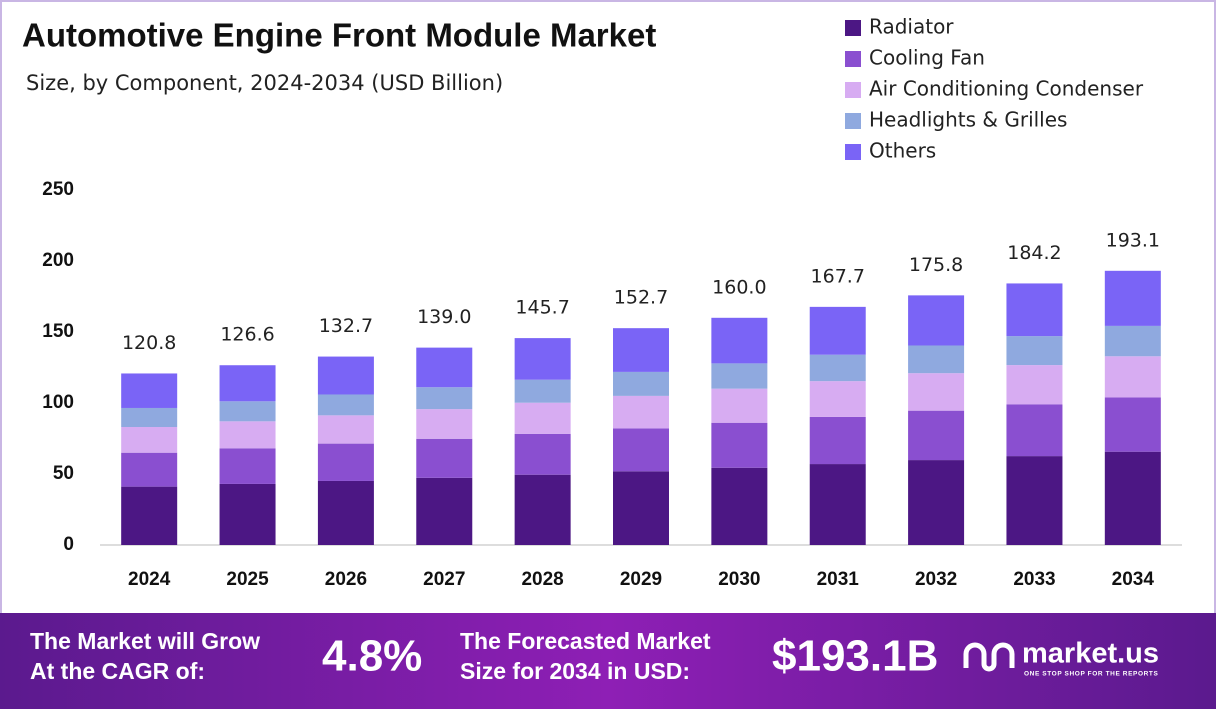  Describe the element at coordinates (145, 641) in the screenshot. I see `footer-text: The Market will Grow` at that location.